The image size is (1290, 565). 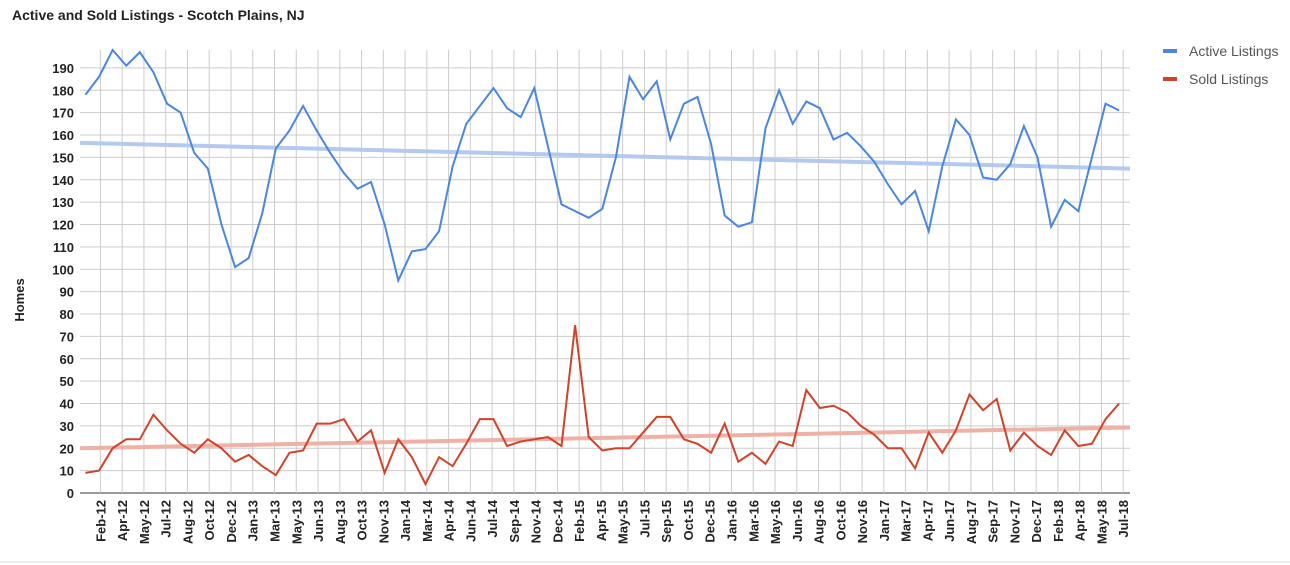 What do you see at coordinates (63, 135) in the screenshot?
I see `y-tick-label: 160` at bounding box center [63, 135].